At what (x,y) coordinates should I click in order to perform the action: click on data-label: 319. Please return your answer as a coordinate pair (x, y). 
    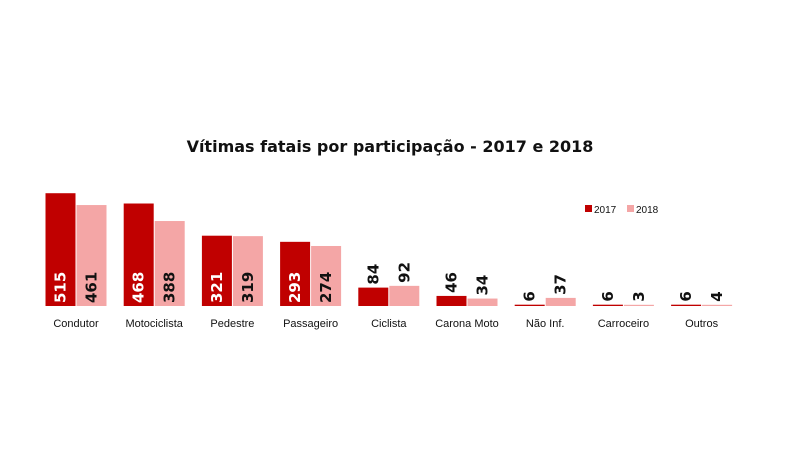
    Looking at the image, I should click on (248, 287).